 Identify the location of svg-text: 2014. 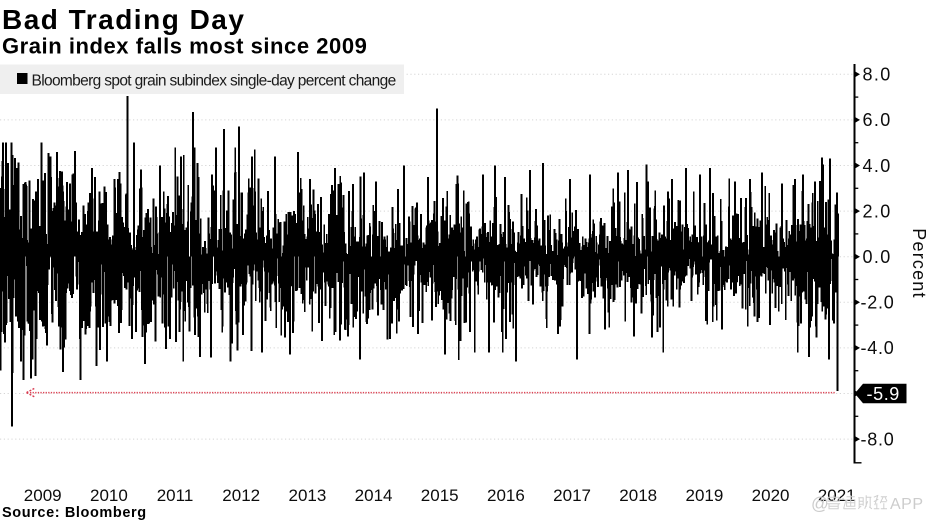
(374, 495).